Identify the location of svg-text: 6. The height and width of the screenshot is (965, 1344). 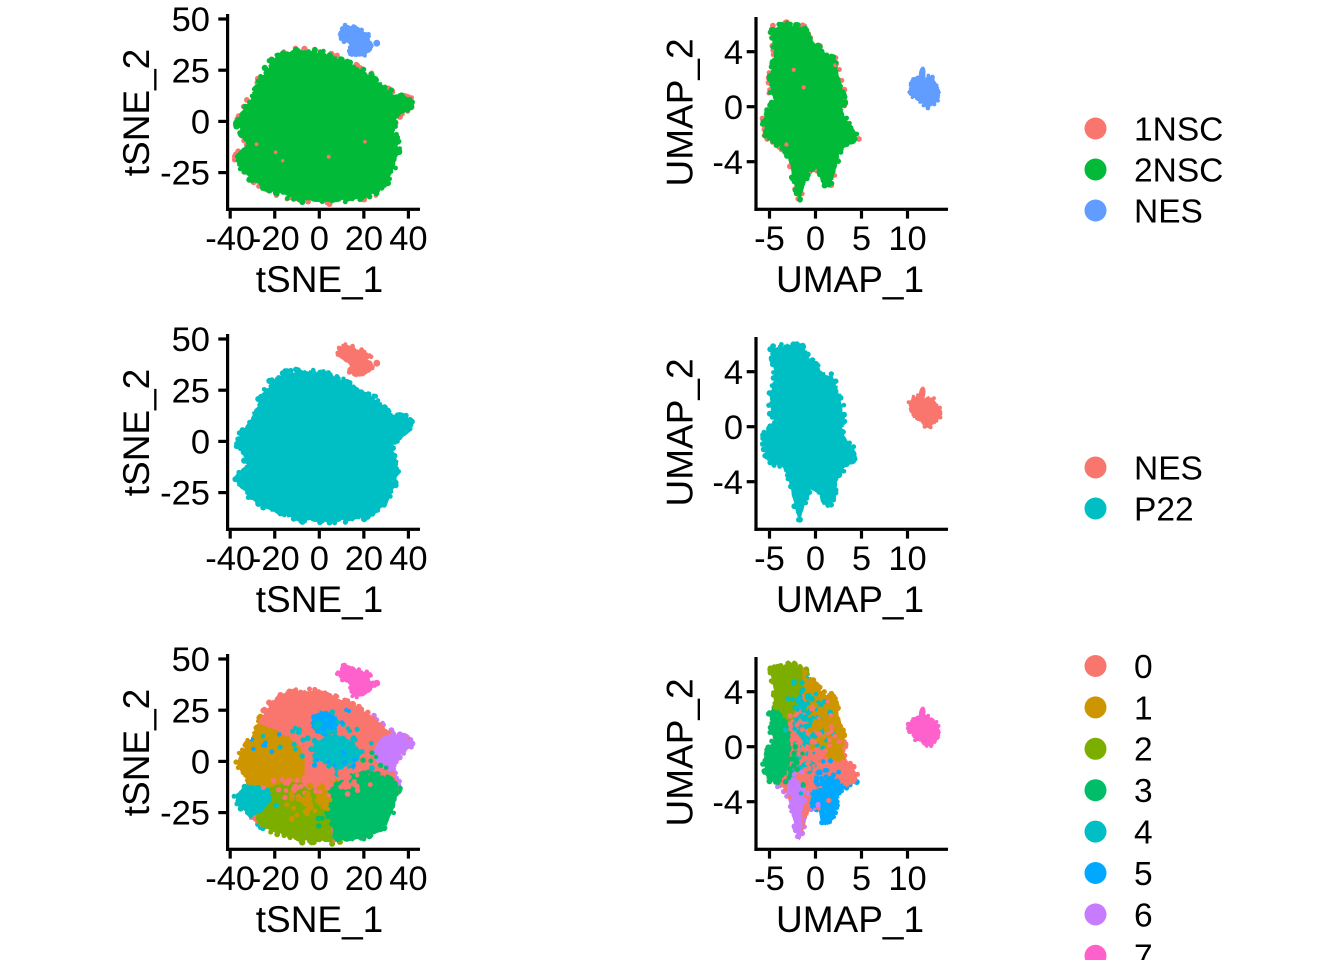
(1143, 915).